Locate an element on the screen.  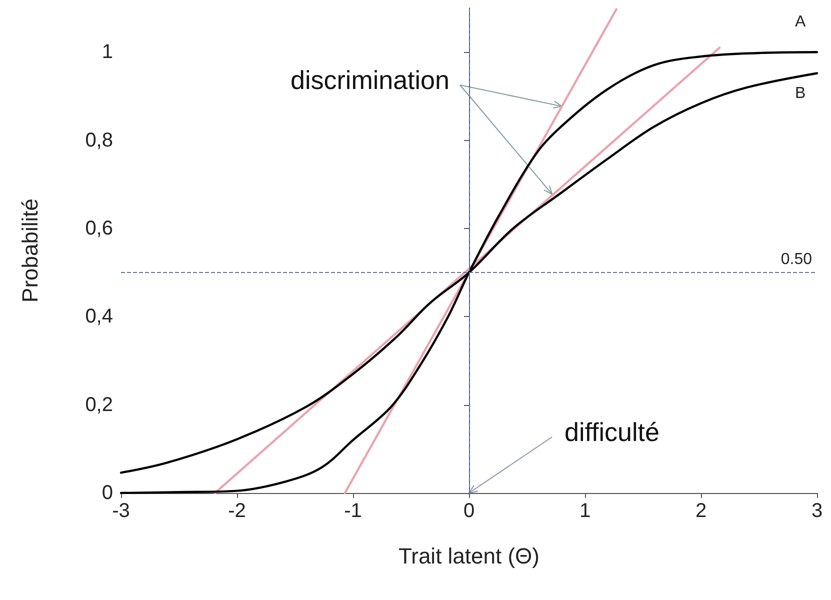
annotation: discrimination is located at coordinates (370, 80).